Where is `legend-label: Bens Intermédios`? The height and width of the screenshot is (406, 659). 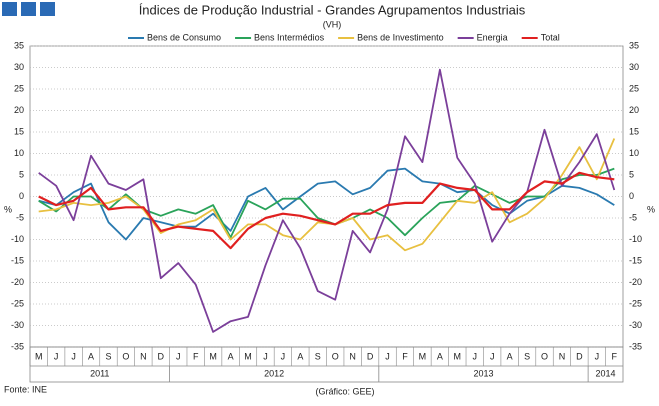
legend-label: Bens Intermédios is located at coordinates (289, 37).